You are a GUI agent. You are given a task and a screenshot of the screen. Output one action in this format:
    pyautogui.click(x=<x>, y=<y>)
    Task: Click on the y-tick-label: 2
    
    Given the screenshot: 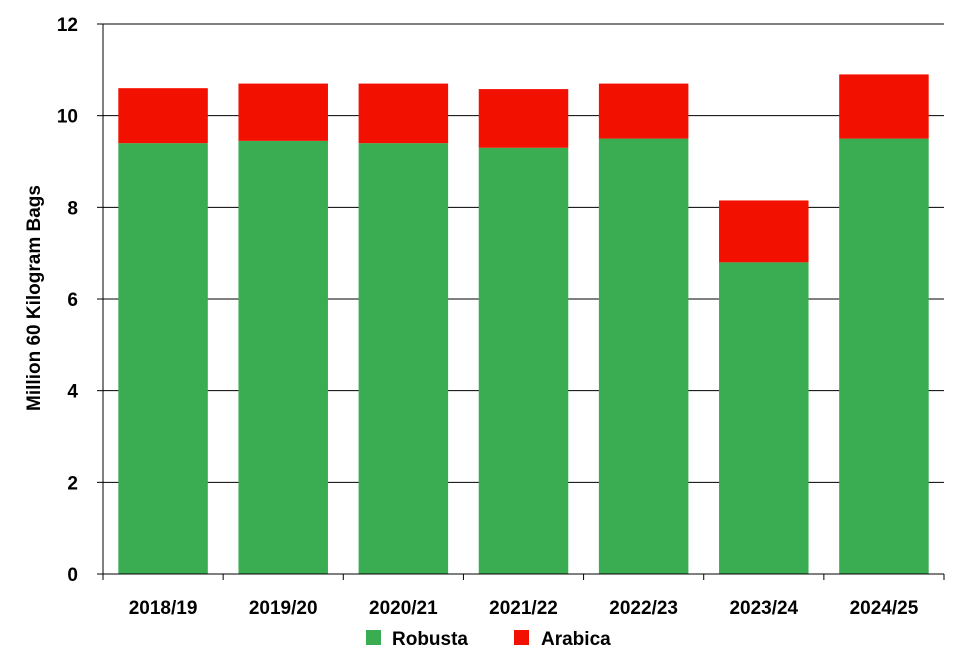 What is the action you would take?
    pyautogui.click(x=72, y=483)
    